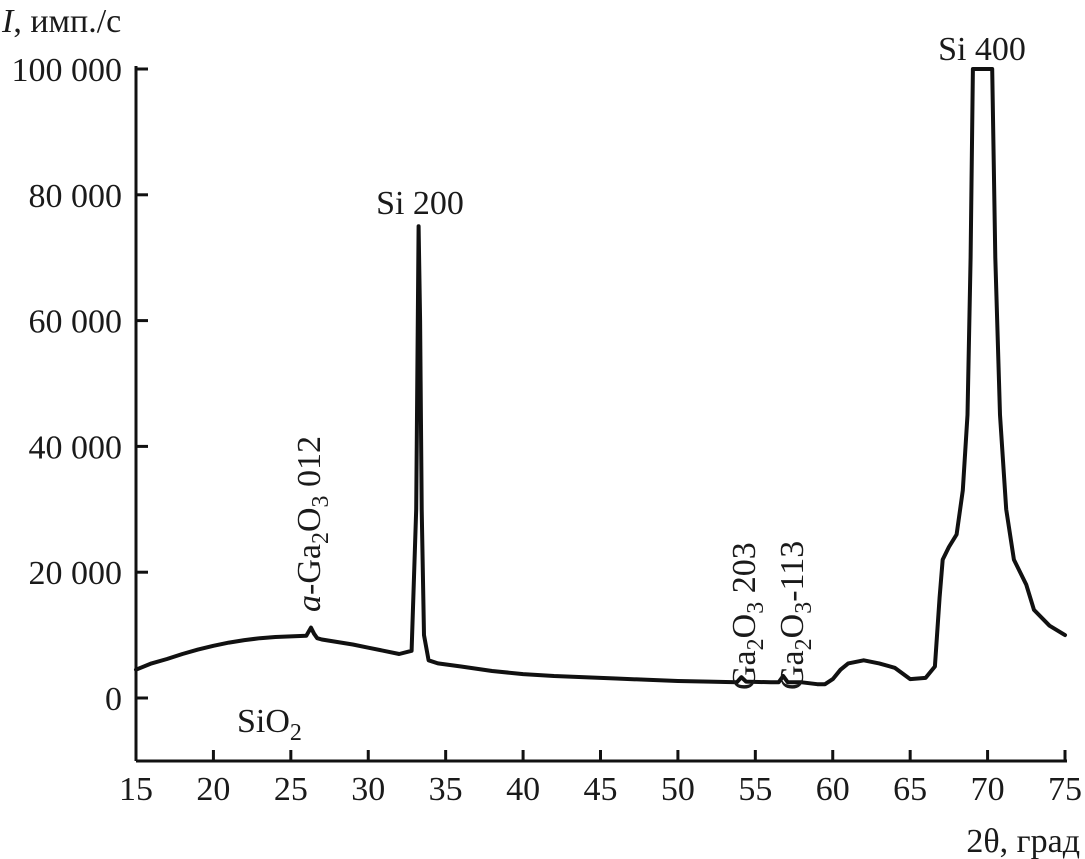 This screenshot has height=859, width=1085. What do you see at coordinates (136, 789) in the screenshot?
I see `x-tick-label: 15` at bounding box center [136, 789].